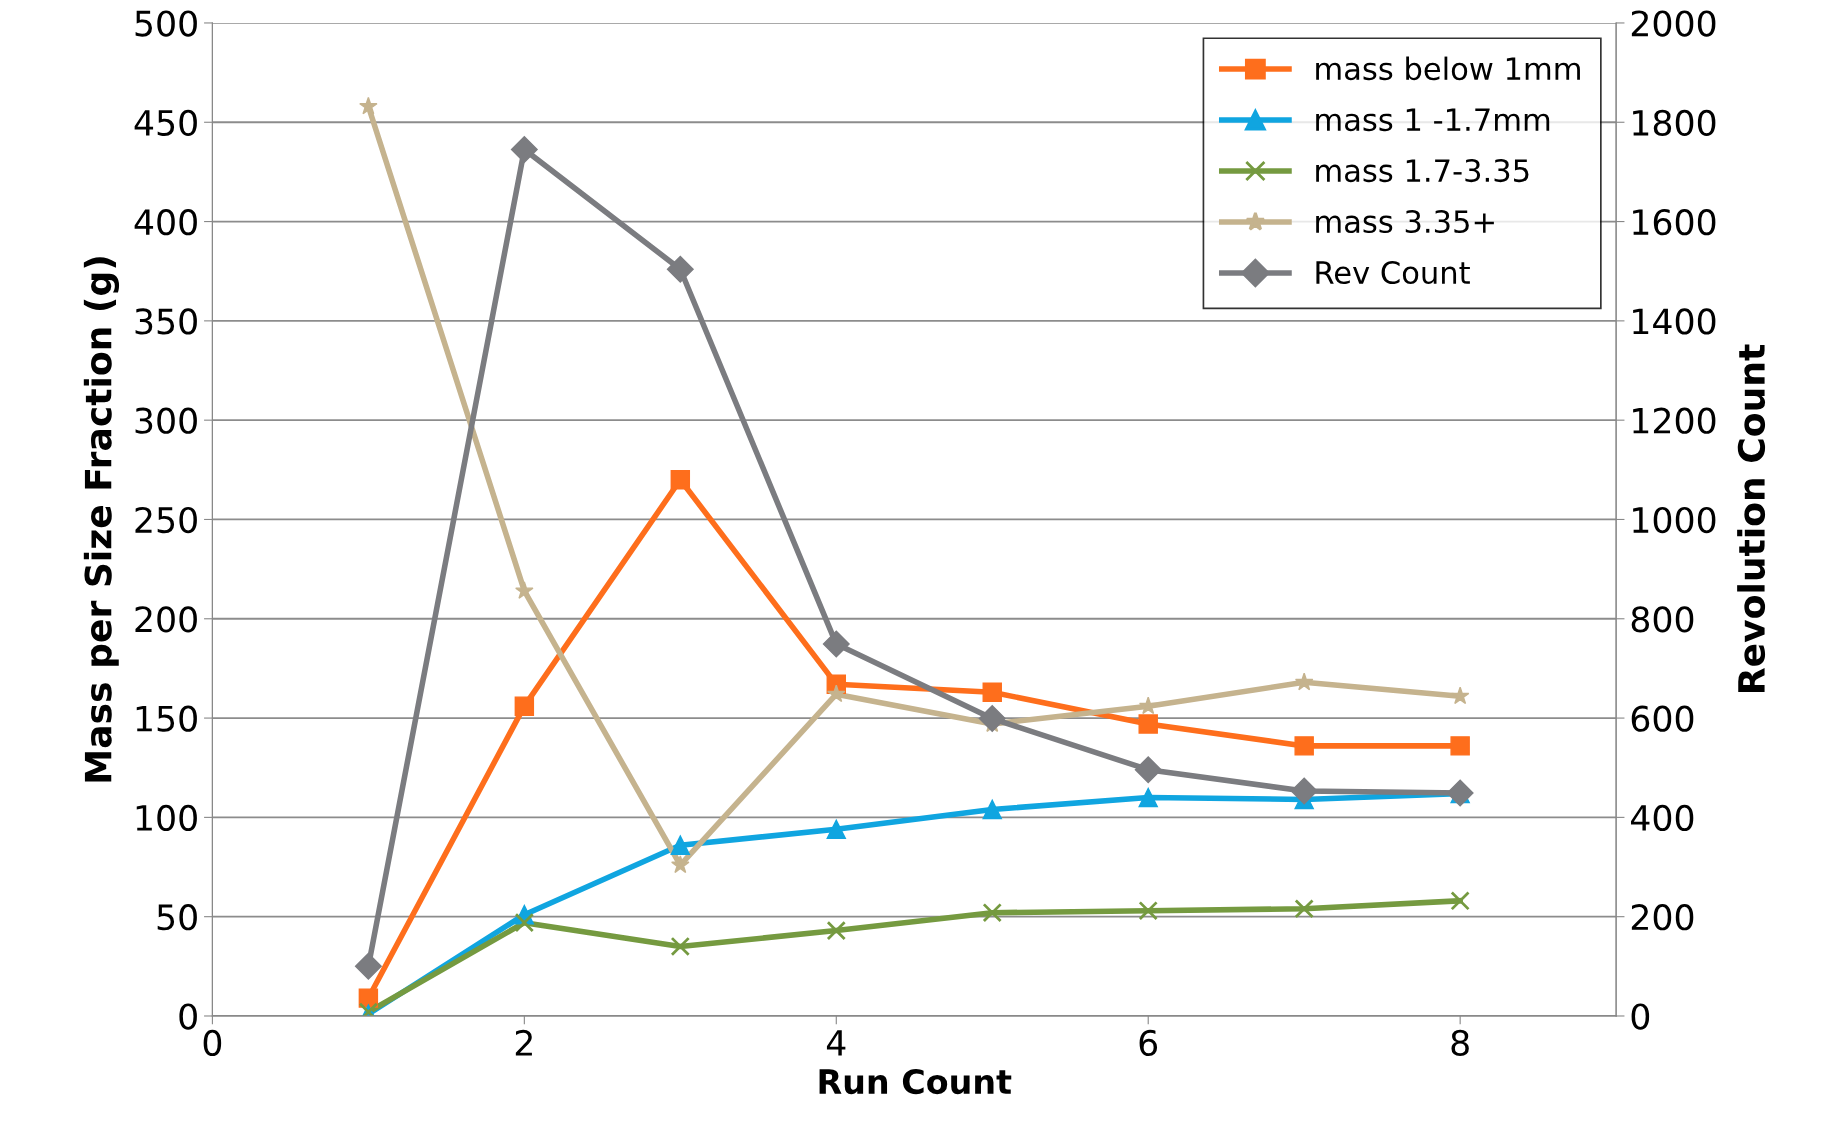 The width and height of the screenshot is (1847, 1148). I want to click on y2-tick-label: 1400, so click(1674, 321).